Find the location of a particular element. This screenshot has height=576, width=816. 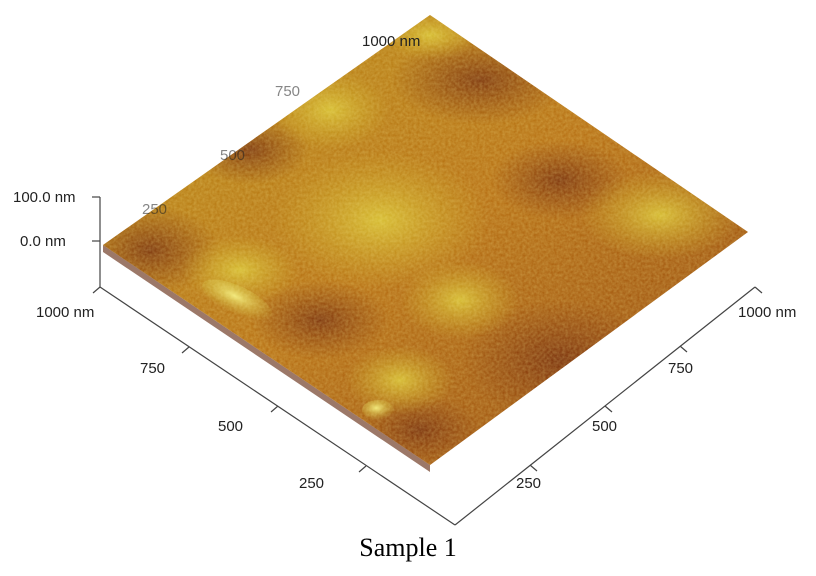

z-axis-top-label: 100.0 nm is located at coordinates (44, 197).